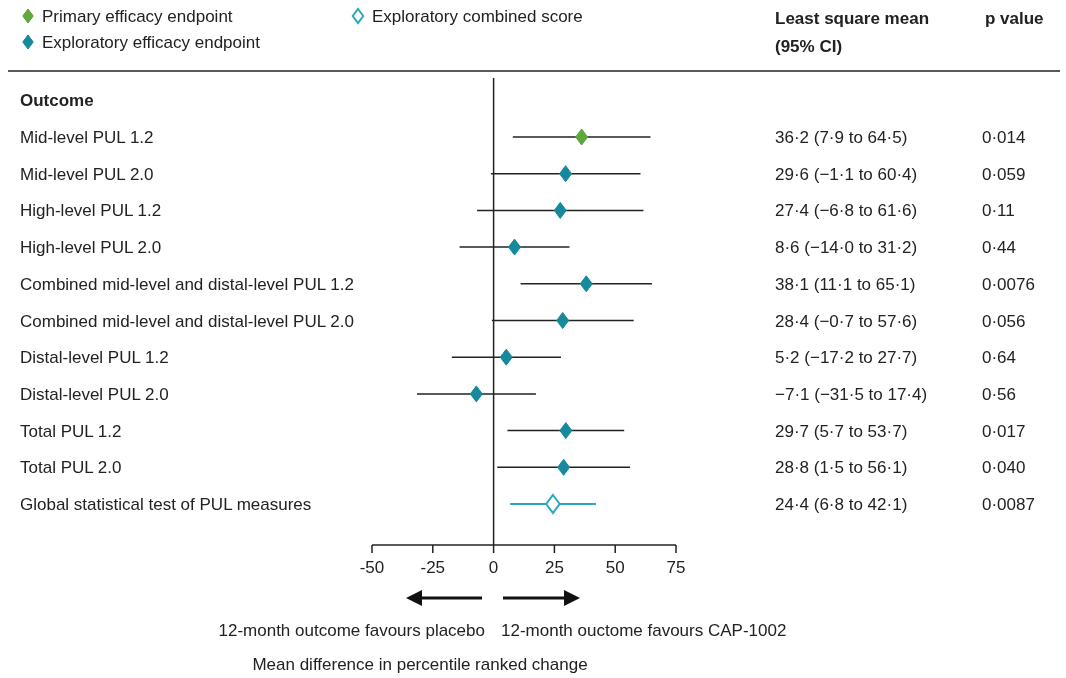  Describe the element at coordinates (151, 42) in the screenshot. I see `legend-label: Exploratory efficacy endpoint` at that location.